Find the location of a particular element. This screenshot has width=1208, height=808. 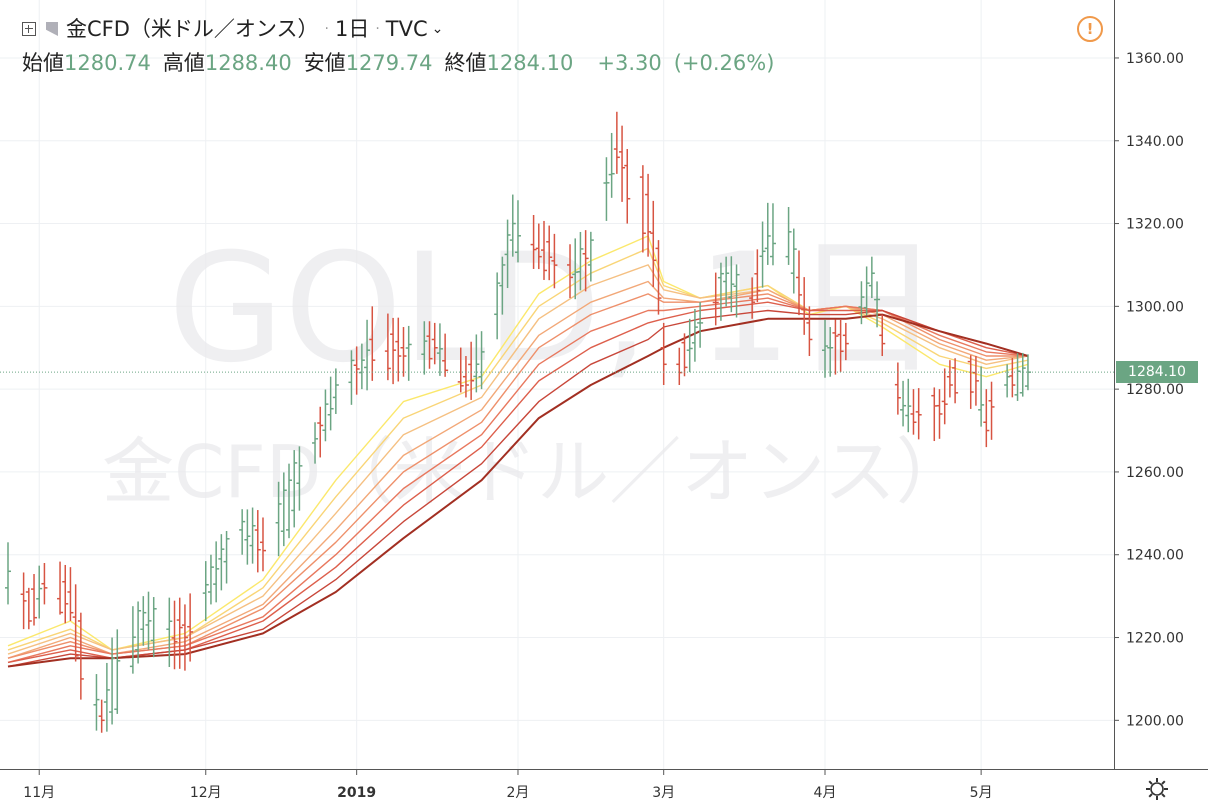

close-value: 1284.10 is located at coordinates (530, 63).